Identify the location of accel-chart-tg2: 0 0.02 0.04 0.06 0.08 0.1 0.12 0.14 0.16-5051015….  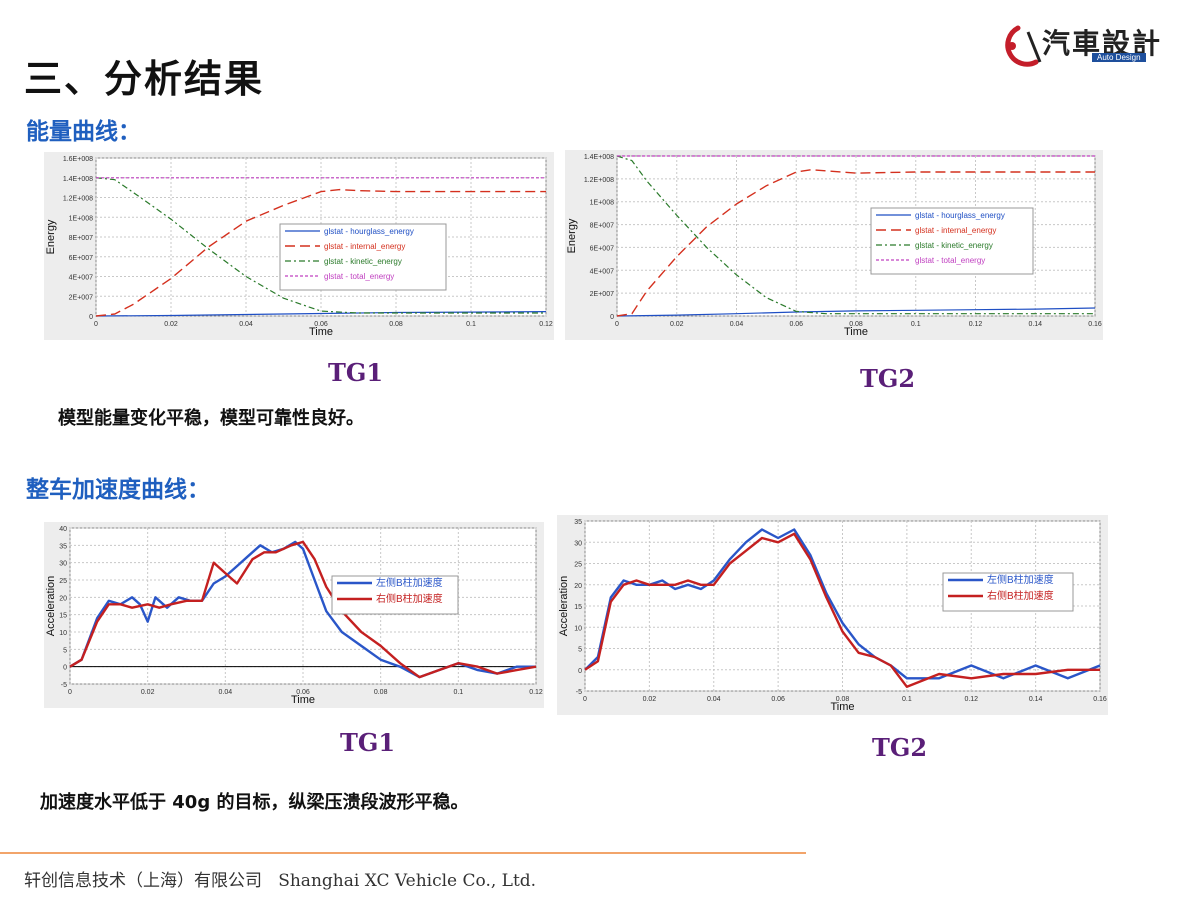
(832, 615).